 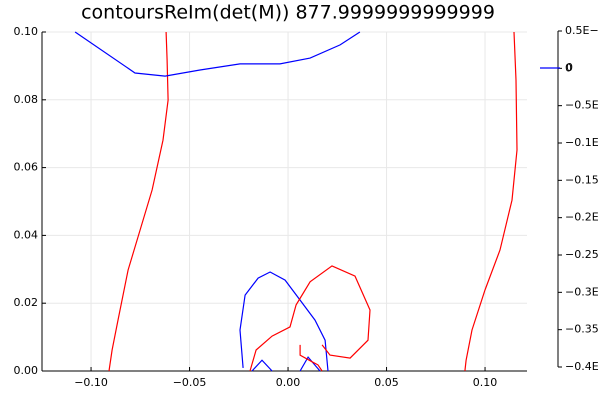 What do you see at coordinates (582, 105) in the screenshot?
I see `colorbar-tick-label: −0.5E` at bounding box center [582, 105].